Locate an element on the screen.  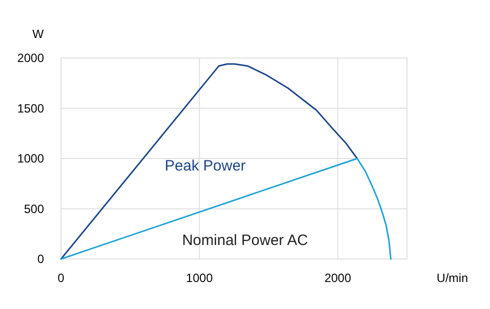
y-tick-label: 2000 is located at coordinates (30, 58).